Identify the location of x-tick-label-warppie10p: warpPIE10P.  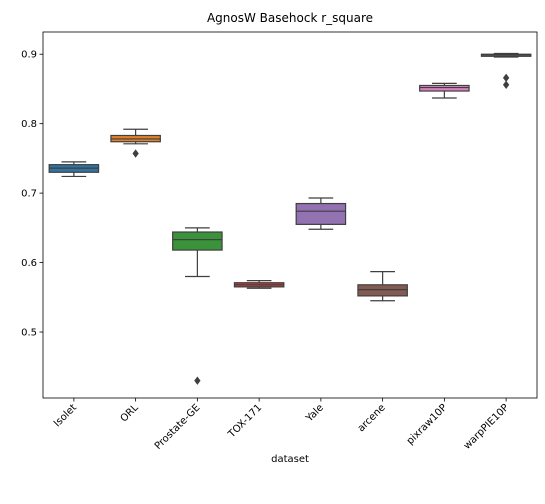
(486, 426).